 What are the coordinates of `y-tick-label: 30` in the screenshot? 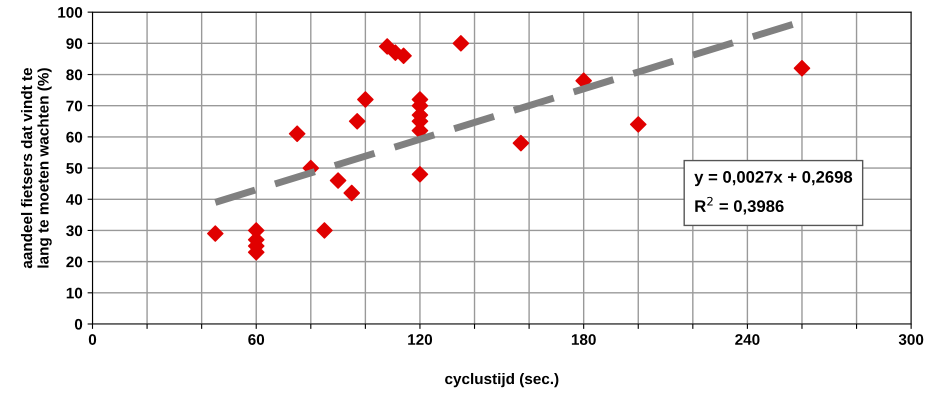 It's located at (74, 230).